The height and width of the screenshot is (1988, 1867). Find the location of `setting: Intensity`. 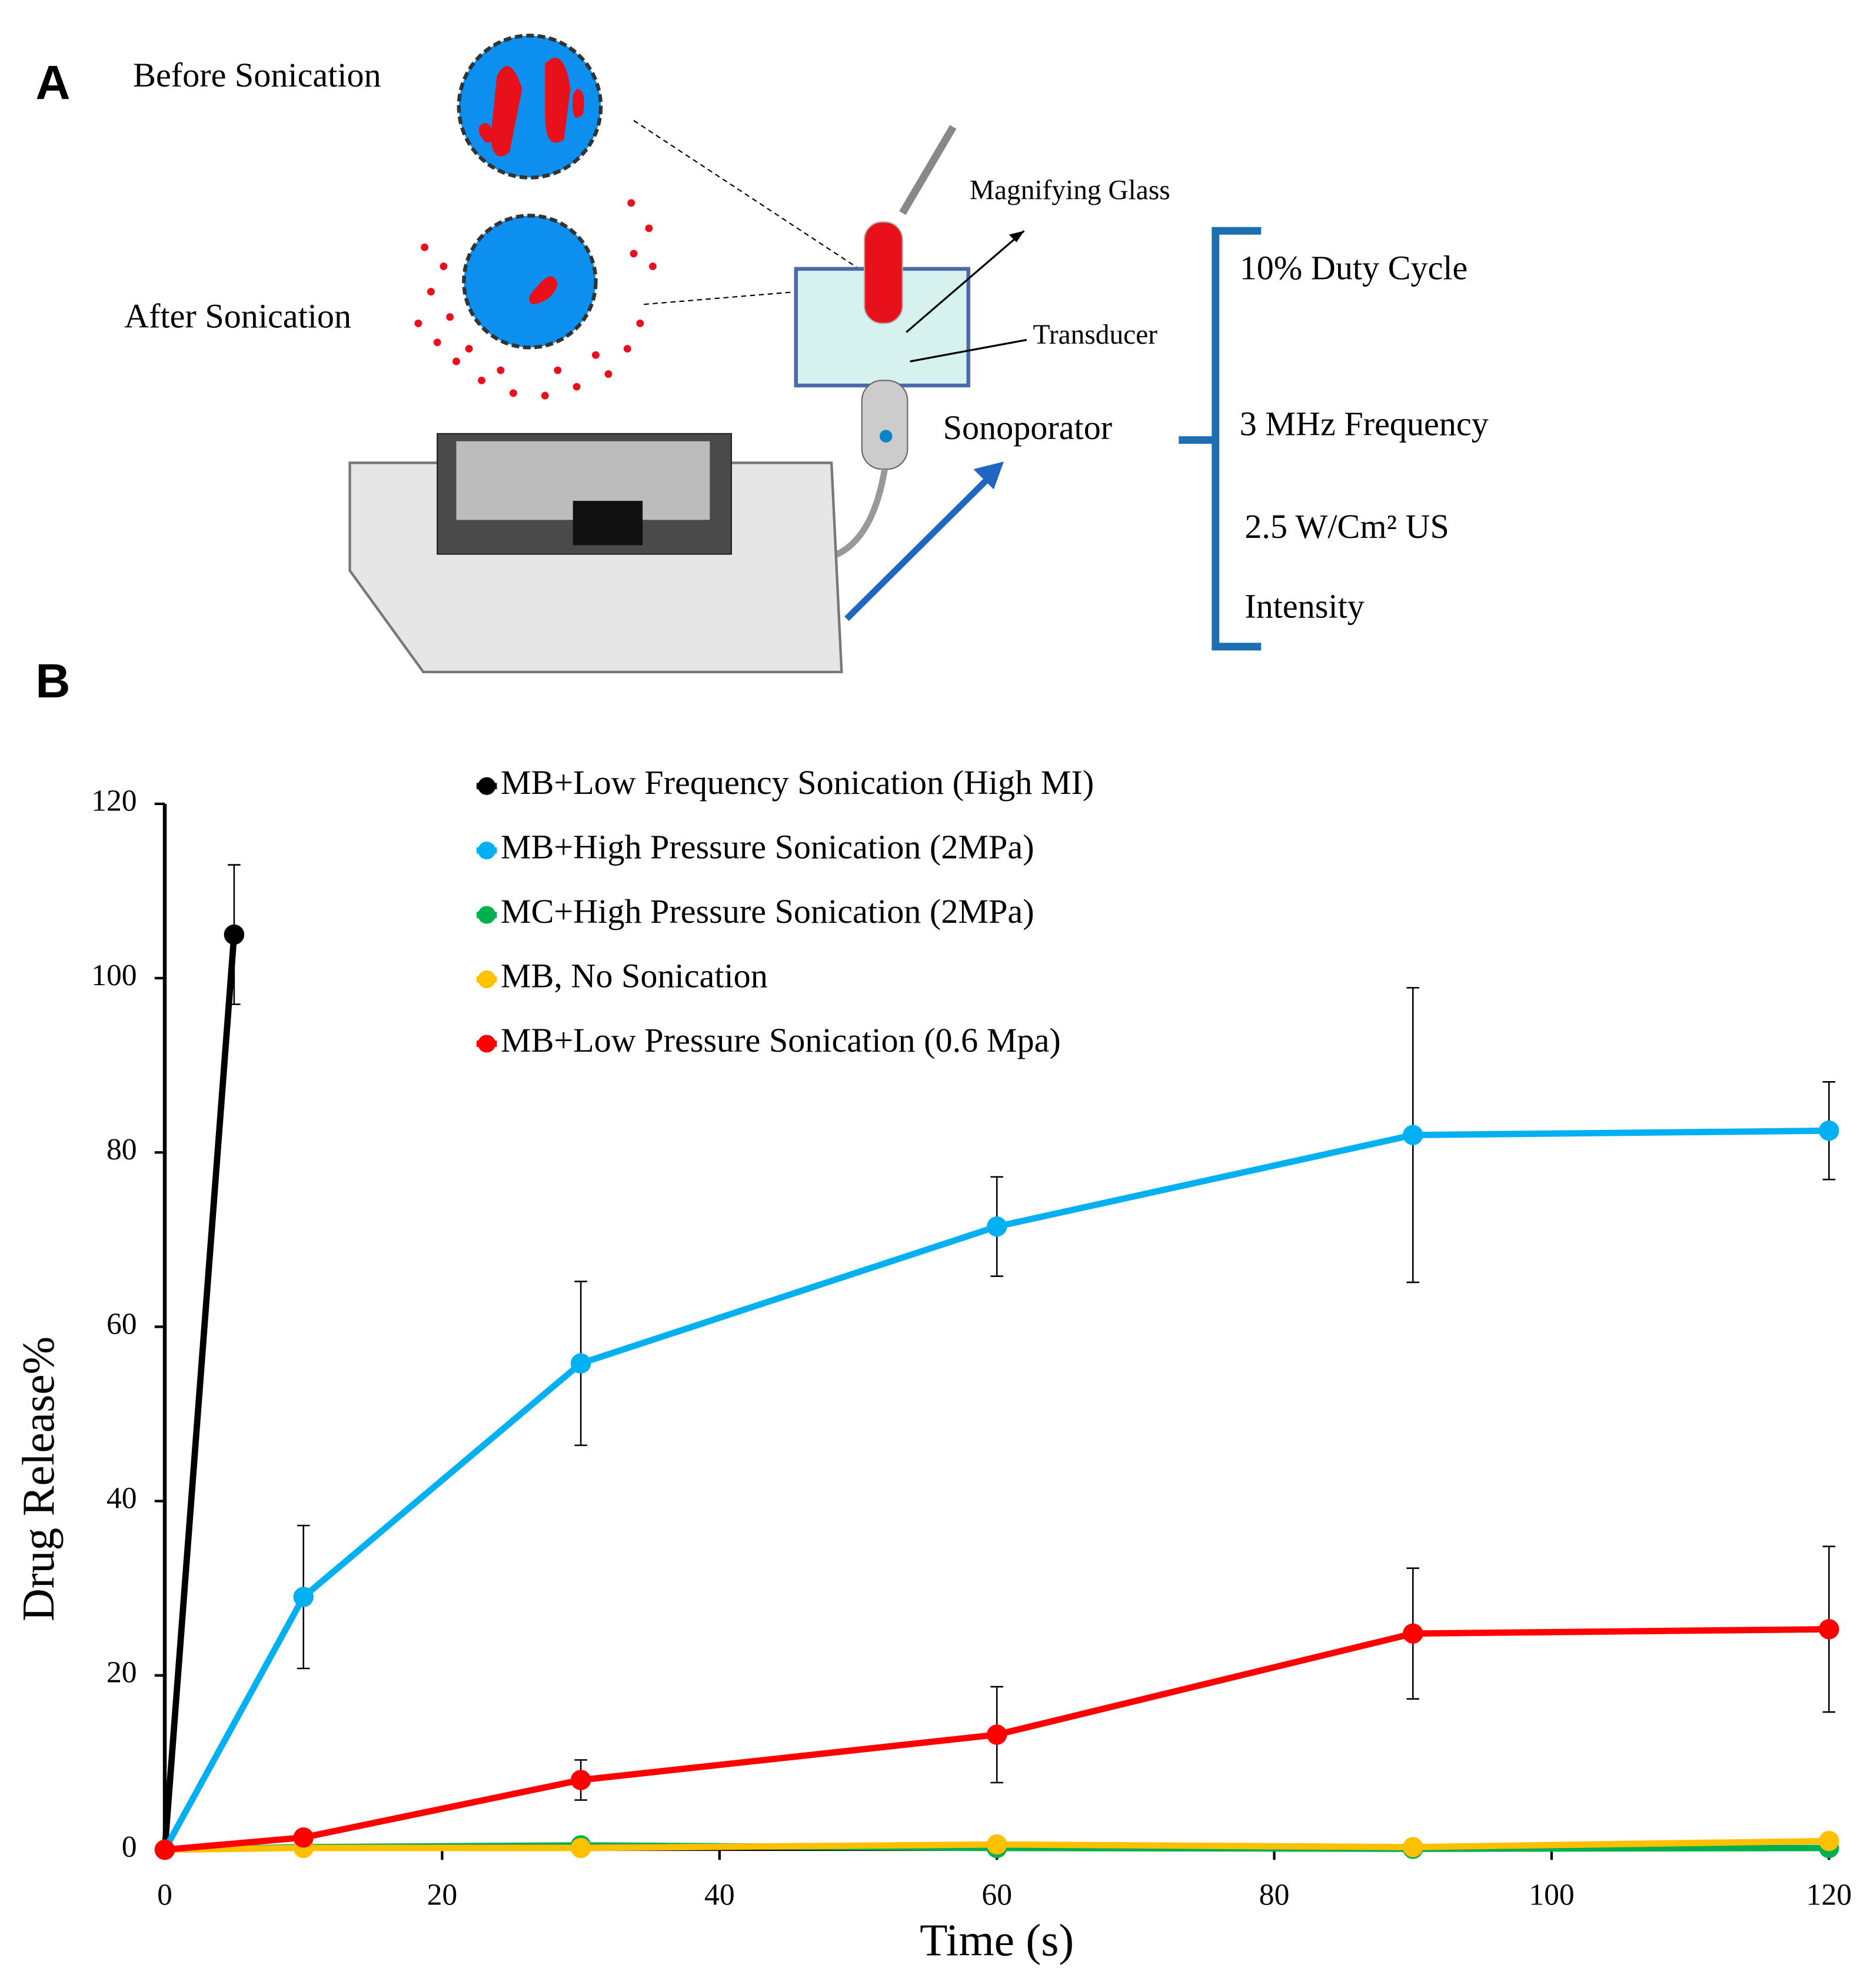

setting: Intensity is located at coordinates (1304, 606).